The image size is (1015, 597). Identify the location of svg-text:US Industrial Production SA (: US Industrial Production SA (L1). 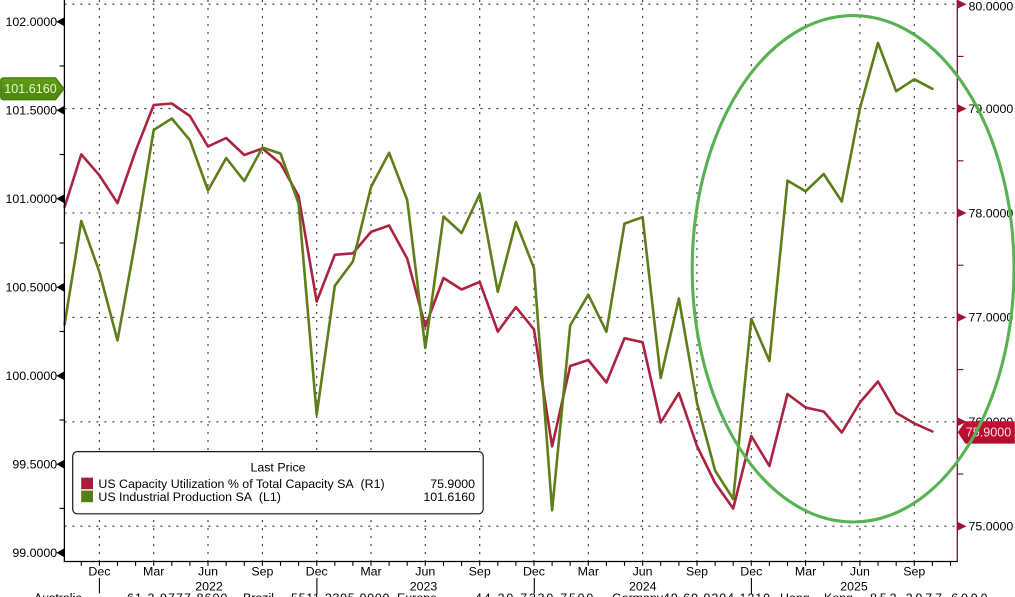
(189, 497).